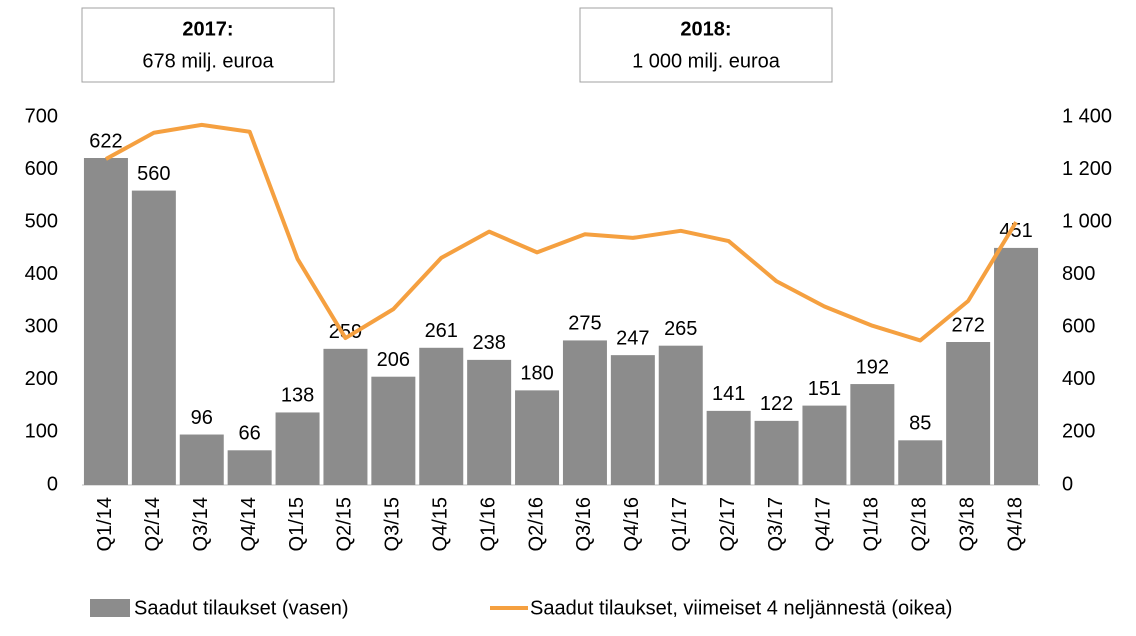 The image size is (1136, 636). What do you see at coordinates (632, 524) in the screenshot?
I see `x-tick-label: Q4/16` at bounding box center [632, 524].